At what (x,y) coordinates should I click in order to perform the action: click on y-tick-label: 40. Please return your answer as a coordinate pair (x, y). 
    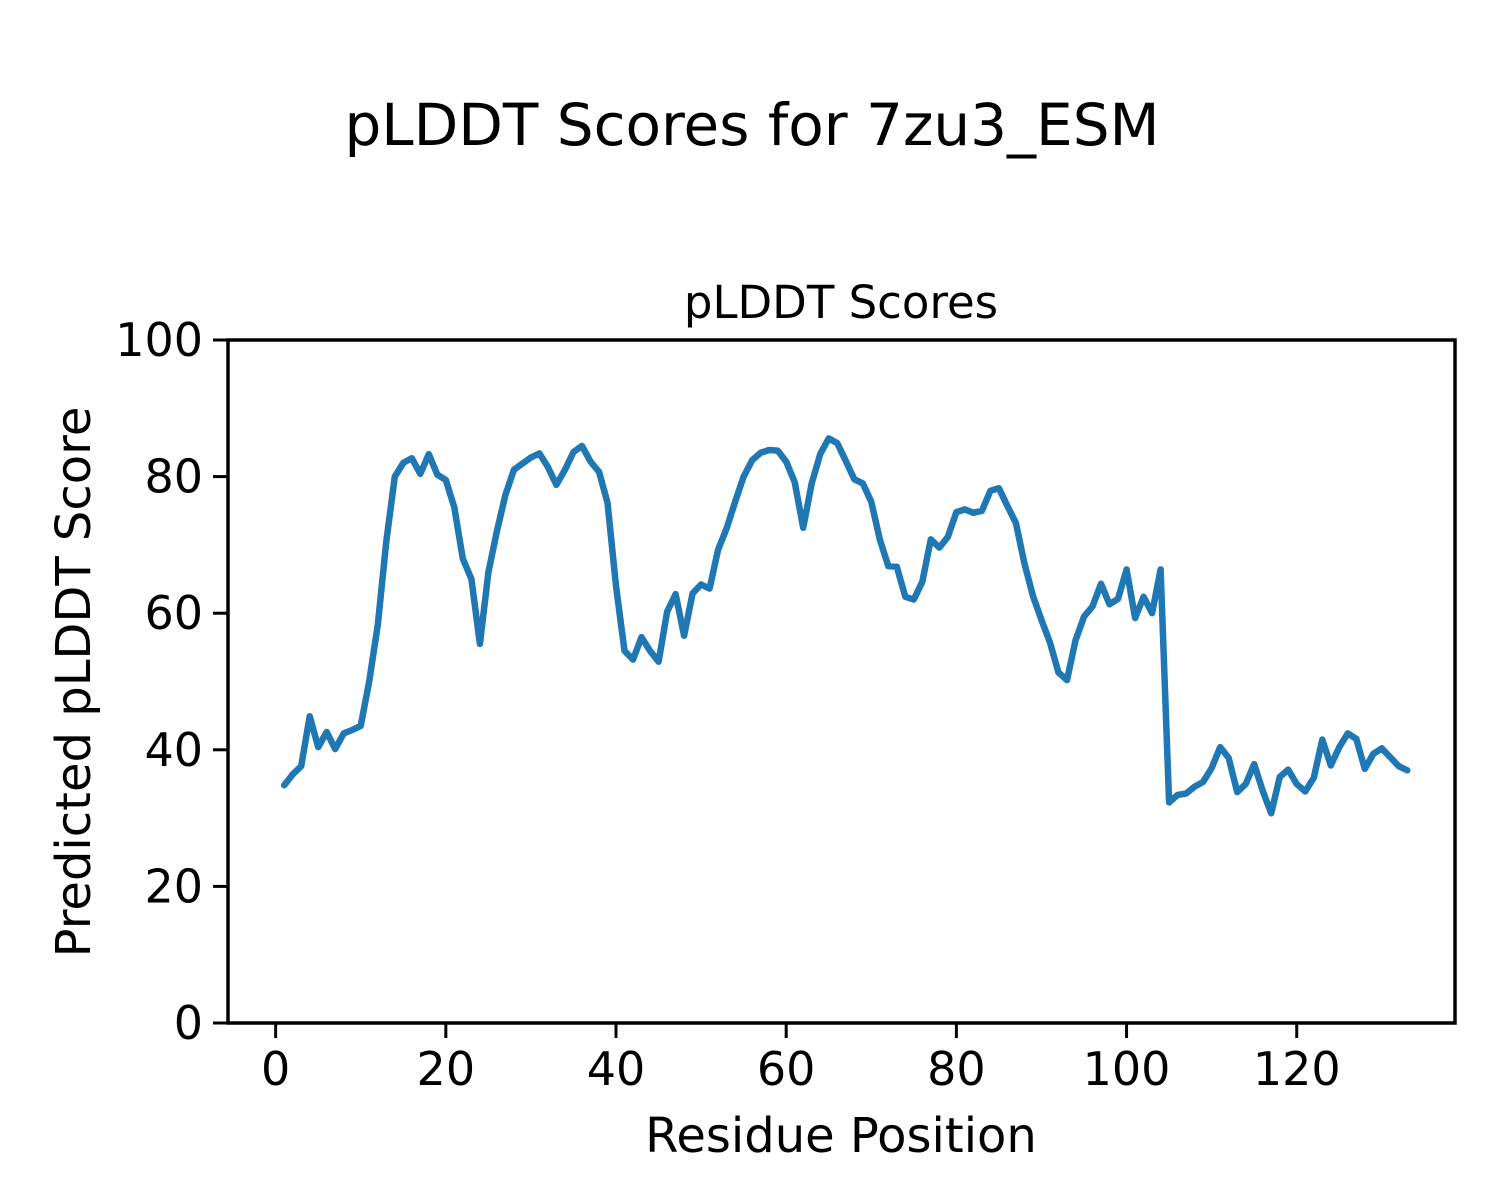
    Looking at the image, I should click on (173, 750).